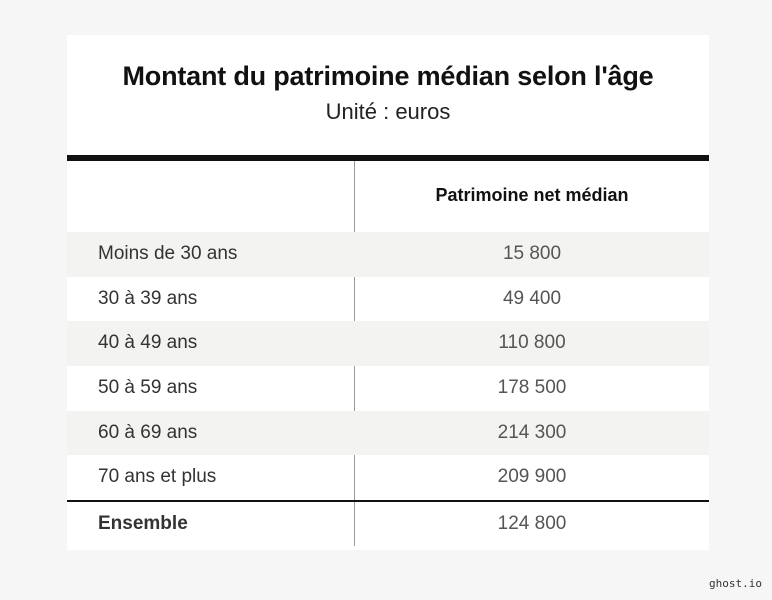  Describe the element at coordinates (148, 298) in the screenshot. I see `row-label: 30 à 39 ans` at that location.